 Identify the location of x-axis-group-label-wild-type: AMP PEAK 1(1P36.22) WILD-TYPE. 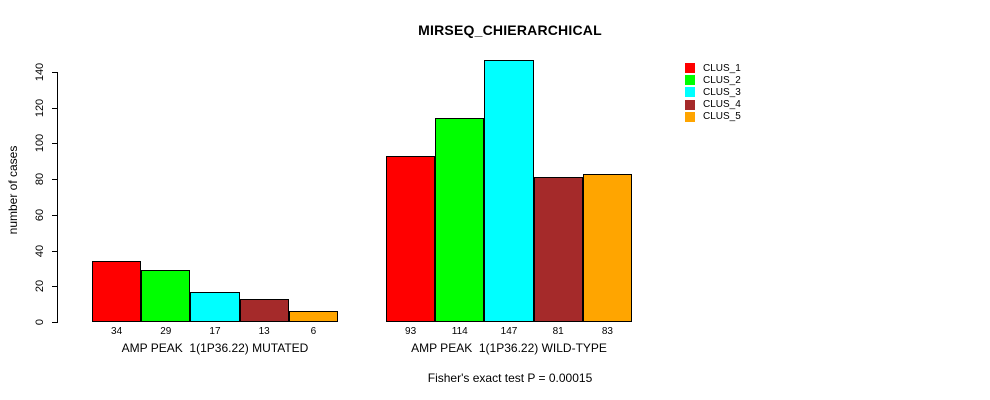
(509, 348).